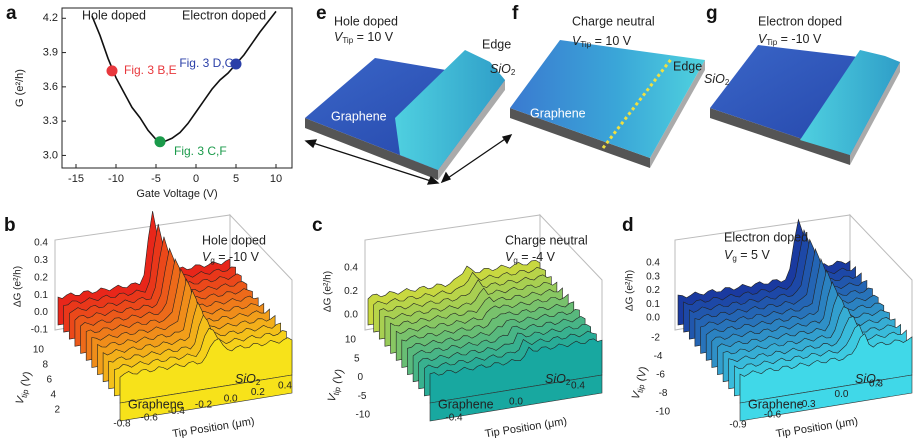 Image resolution: width=924 pixels, height=438 pixels. I want to click on plot-frame, so click(177, 88).